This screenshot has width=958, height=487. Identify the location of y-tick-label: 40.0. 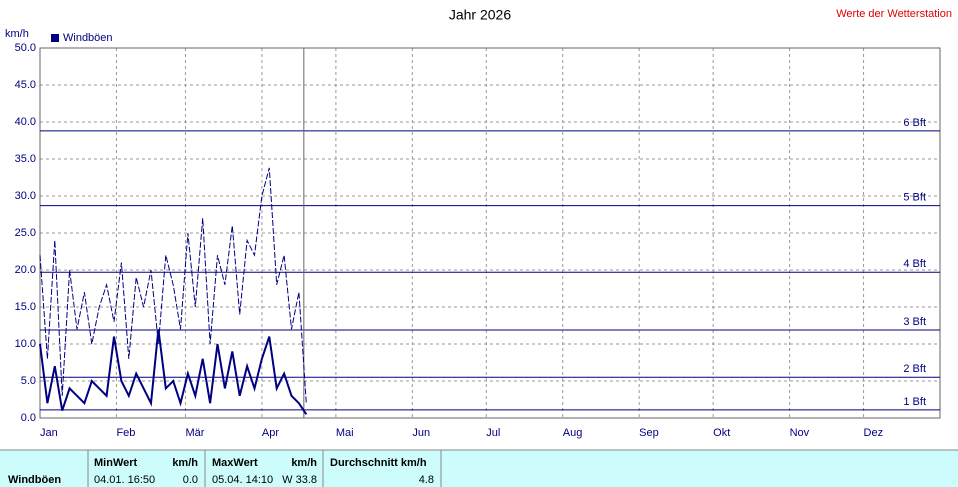
(25, 122).